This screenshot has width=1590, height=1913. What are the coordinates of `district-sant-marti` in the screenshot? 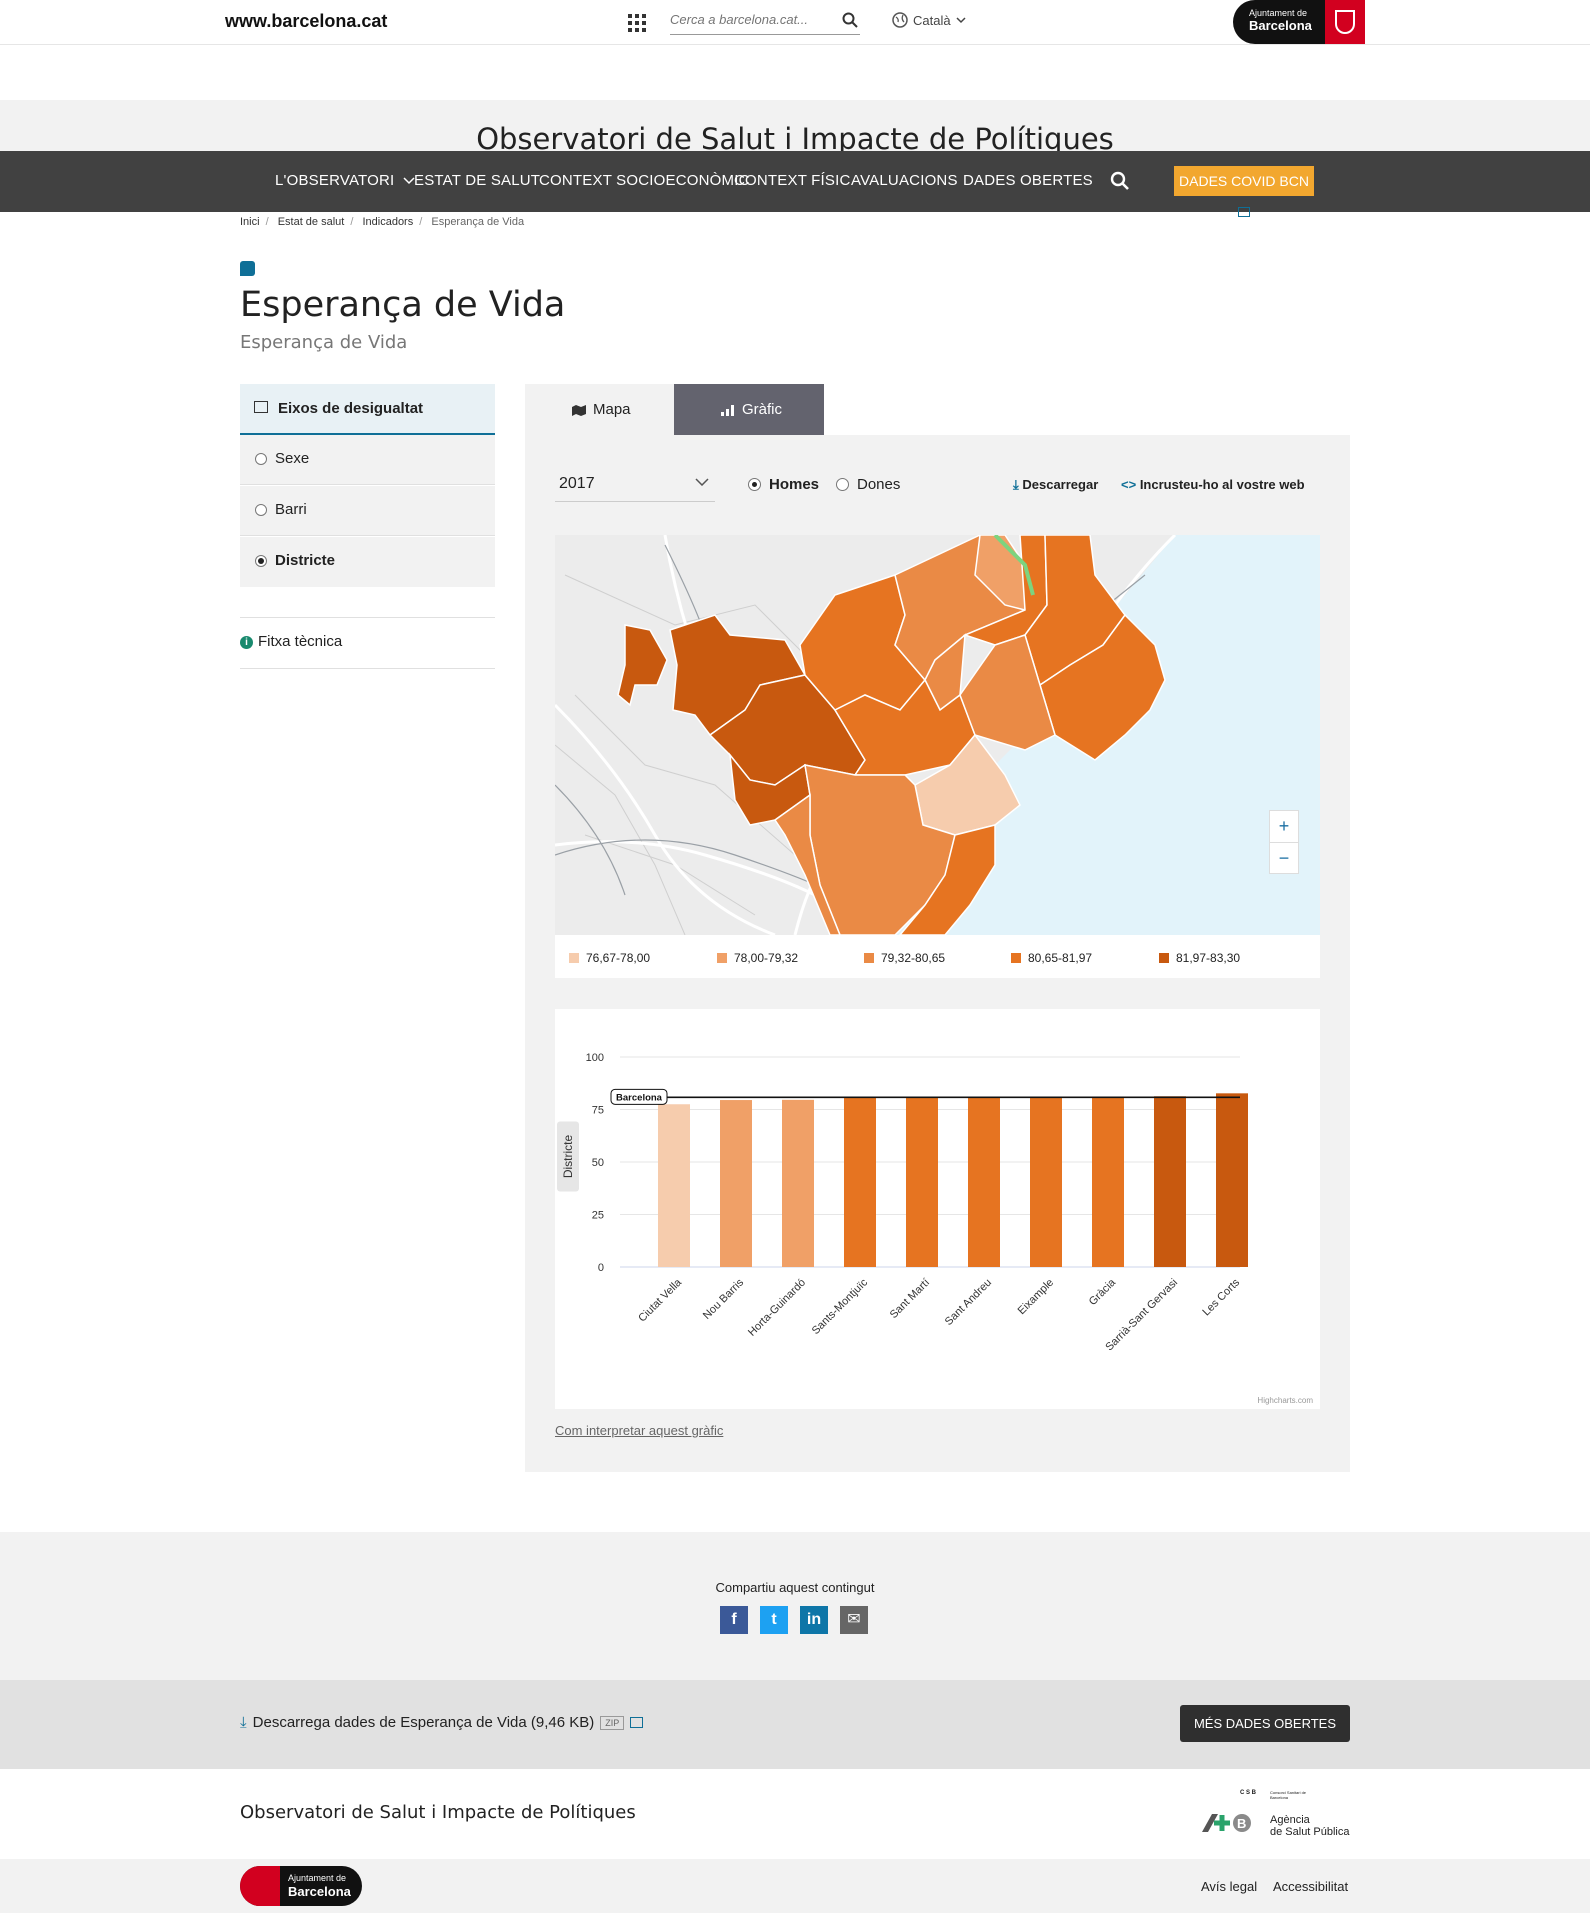 It's located at (1102, 687).